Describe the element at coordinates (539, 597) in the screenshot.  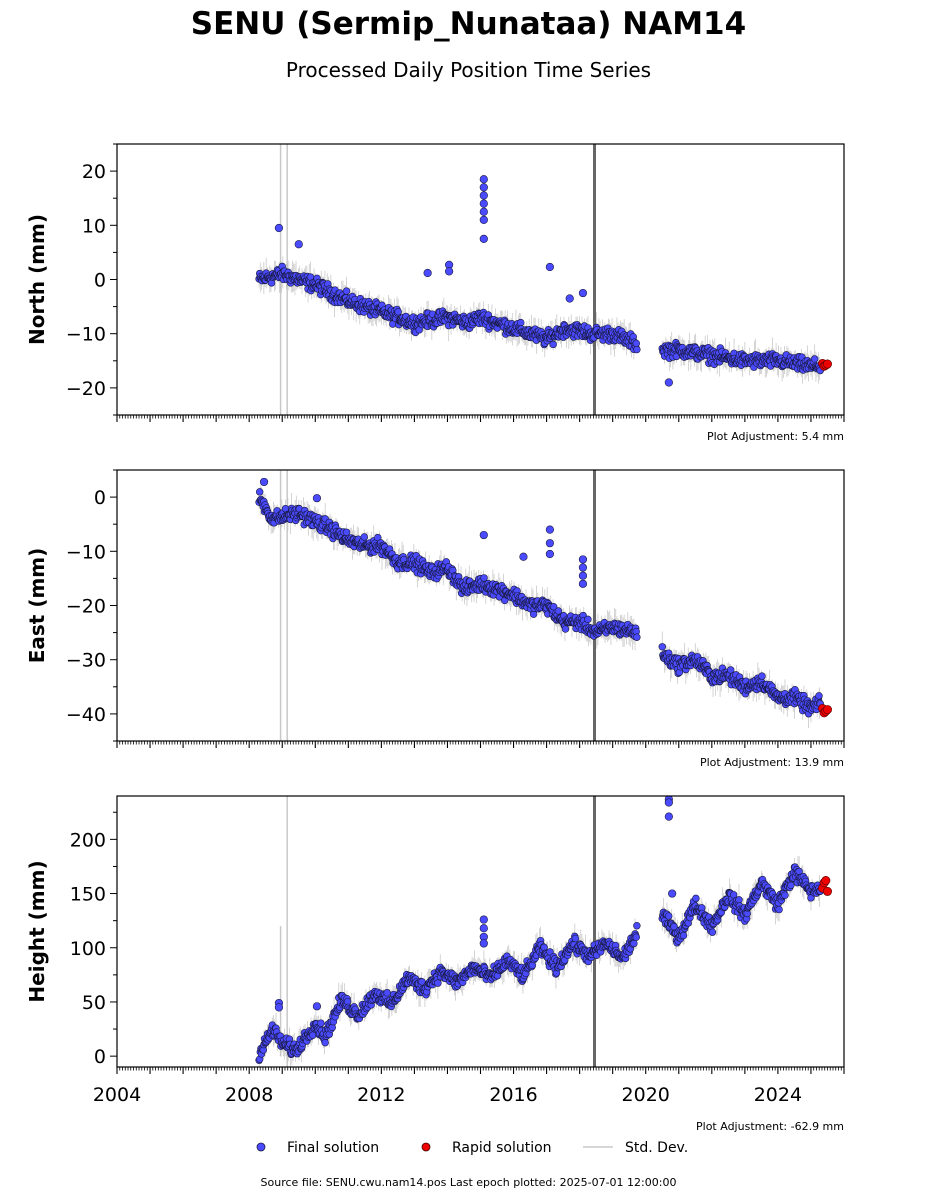
I see `east-final-points` at that location.